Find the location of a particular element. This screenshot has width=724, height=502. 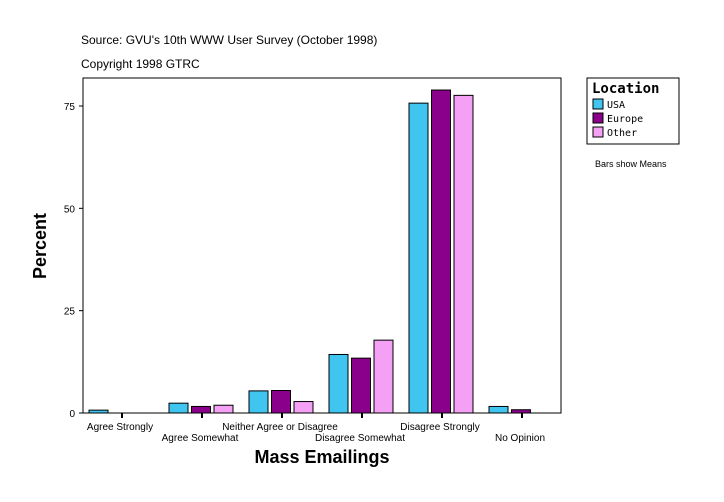

x-tick-label: Disagree Somewhat is located at coordinates (360, 438).